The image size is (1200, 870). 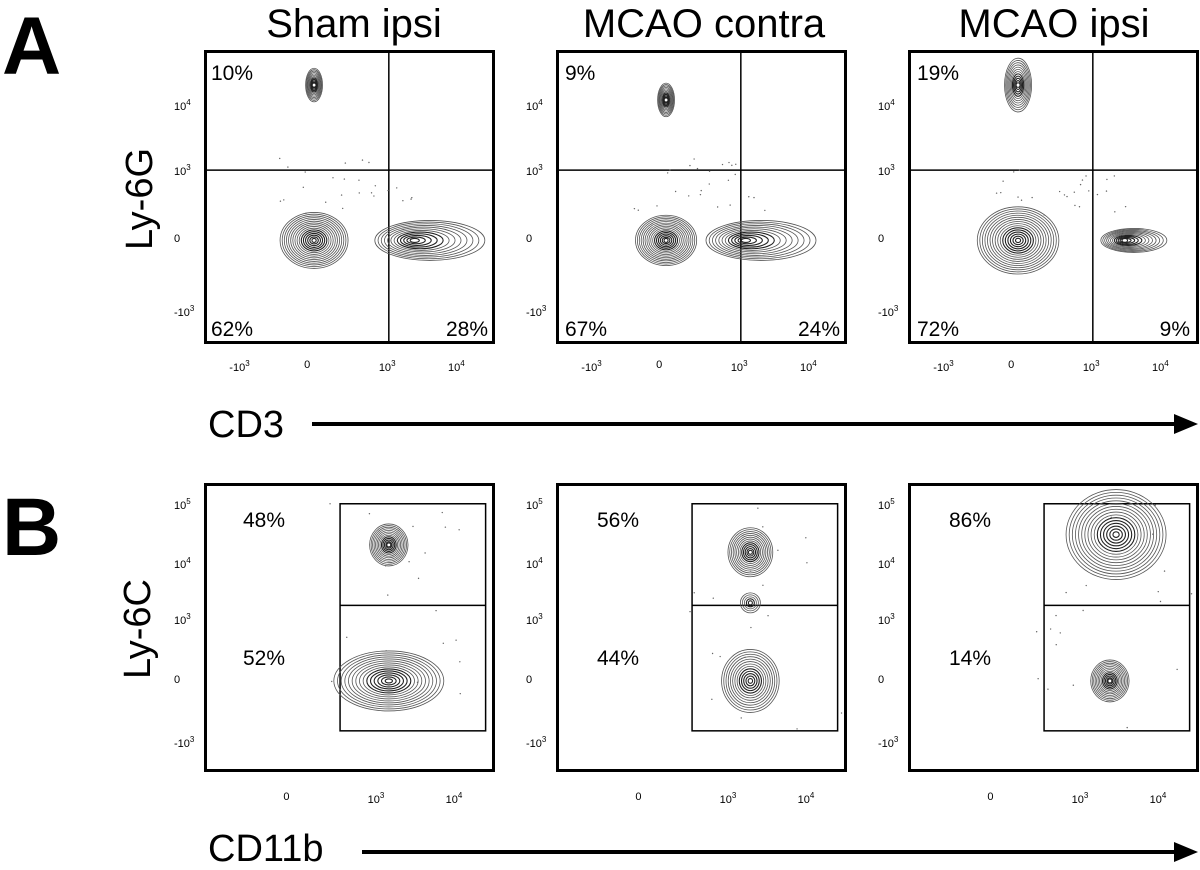 What do you see at coordinates (413, 617) in the screenshot?
I see `gate-rectangle` at bounding box center [413, 617].